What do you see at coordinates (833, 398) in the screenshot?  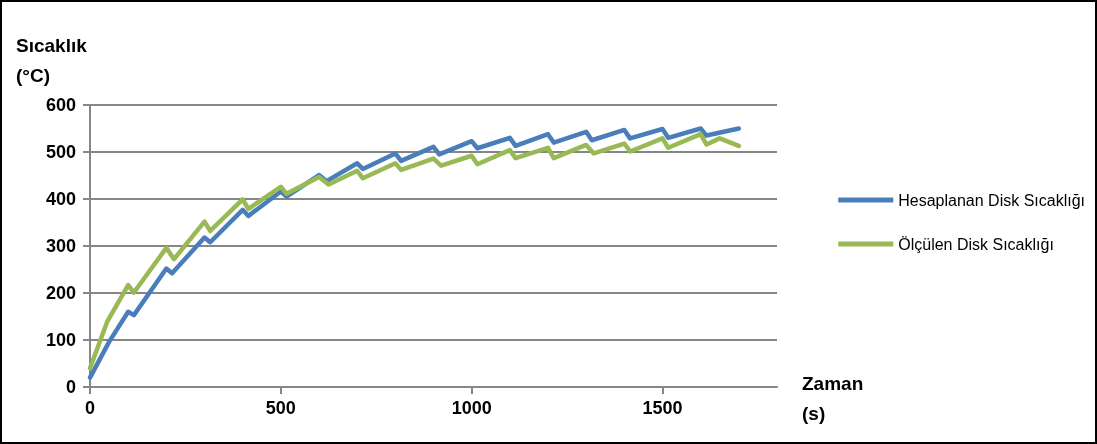 I see `x-axis-title: Zaman (s)` at bounding box center [833, 398].